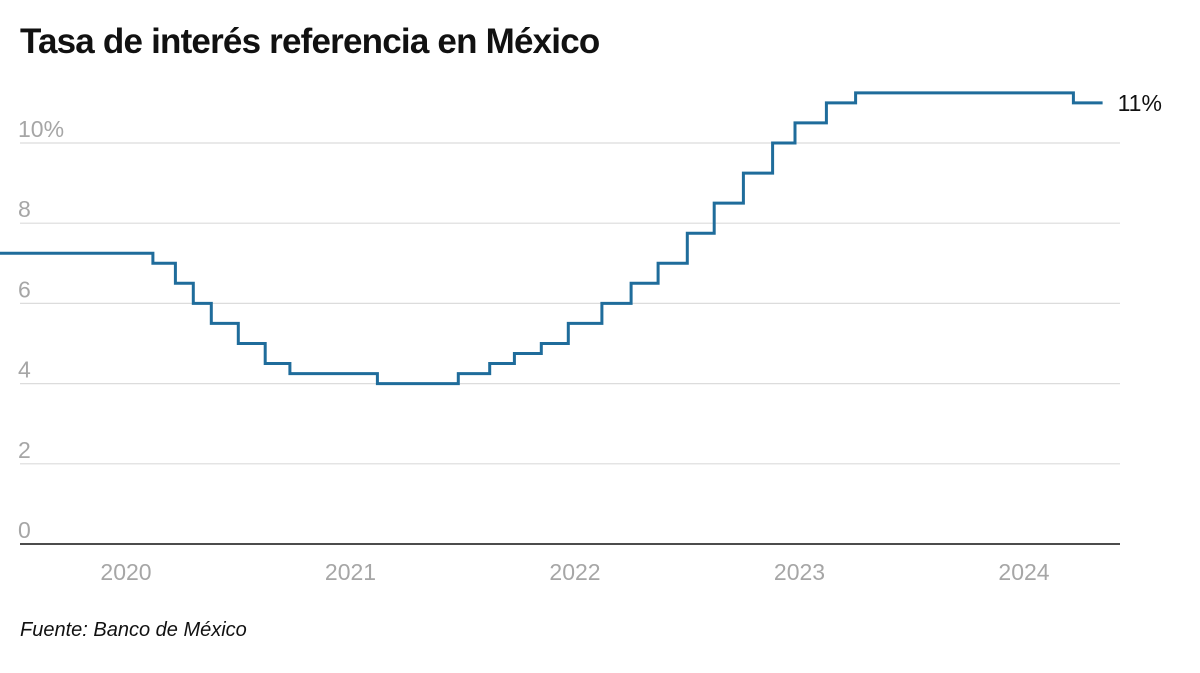 The width and height of the screenshot is (1200, 673). What do you see at coordinates (24, 209) in the screenshot?
I see `y-tick-label: 8` at bounding box center [24, 209].